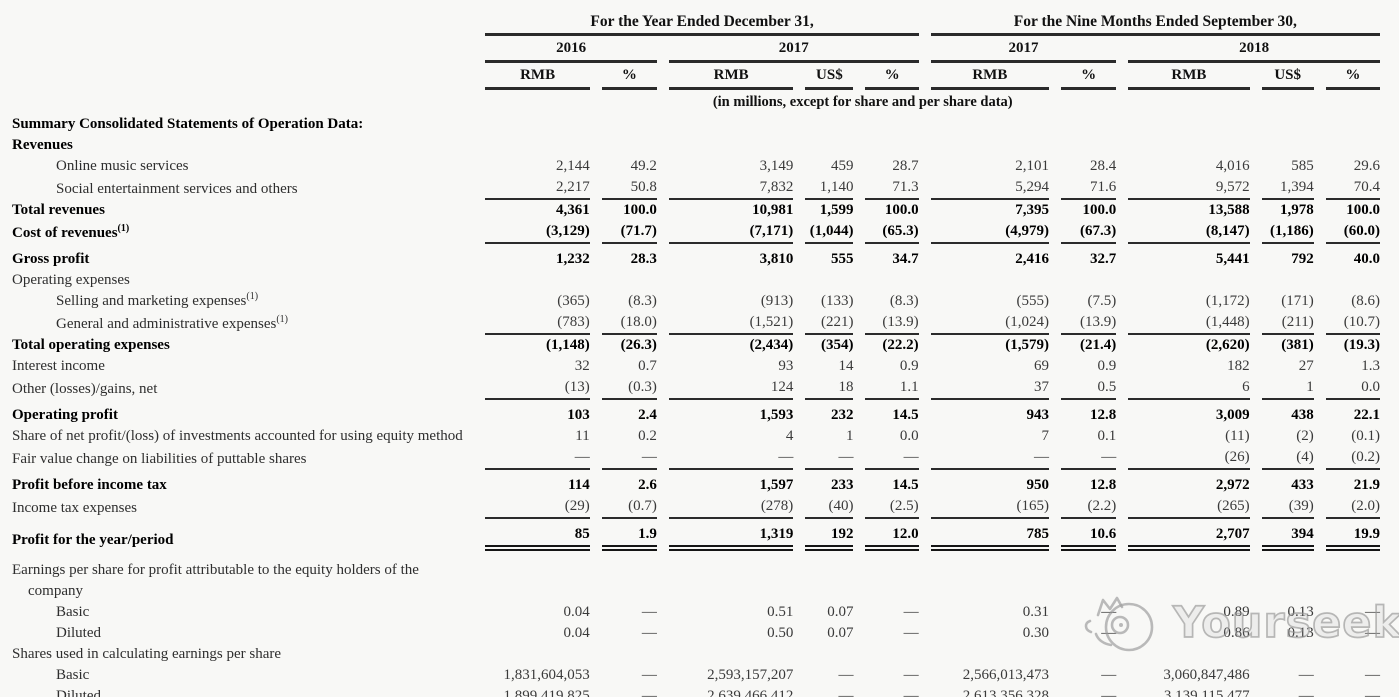 This screenshot has width=1399, height=697. Describe the element at coordinates (1287, 535) in the screenshot. I see `cell-value: 394` at that location.